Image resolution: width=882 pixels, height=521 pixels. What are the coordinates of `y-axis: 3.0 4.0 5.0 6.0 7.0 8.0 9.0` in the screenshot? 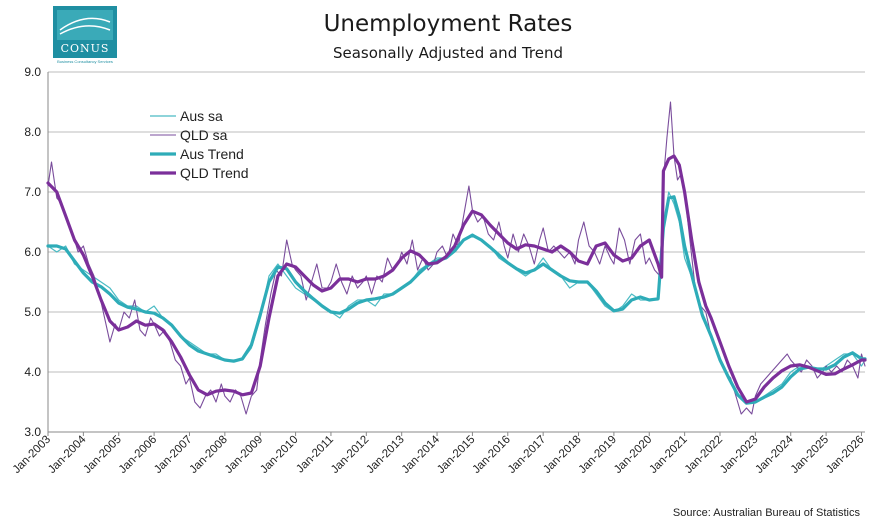 It's located at (32, 252).